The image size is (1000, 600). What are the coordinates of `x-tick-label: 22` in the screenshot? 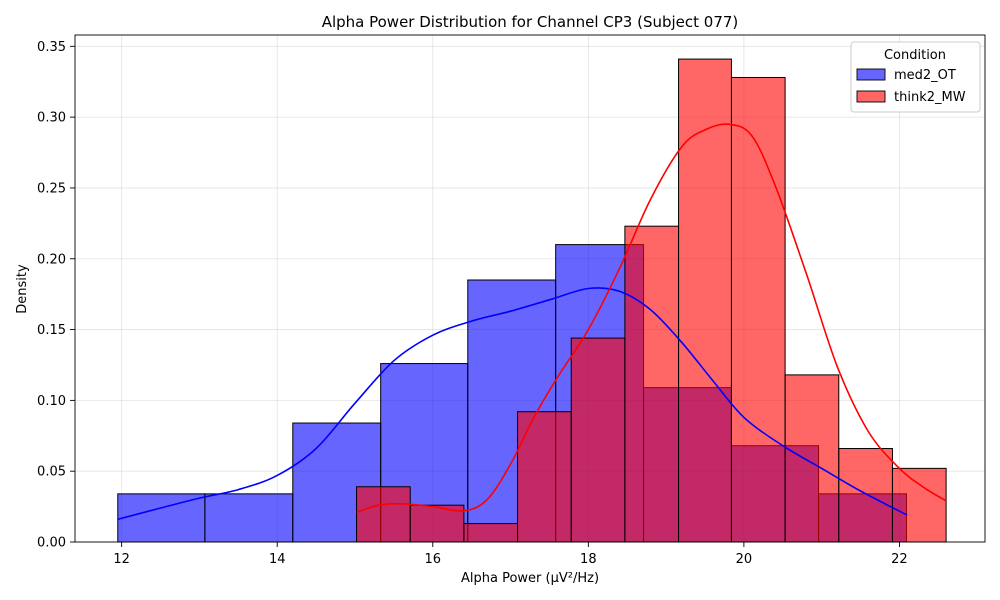 It's located at (899, 559).